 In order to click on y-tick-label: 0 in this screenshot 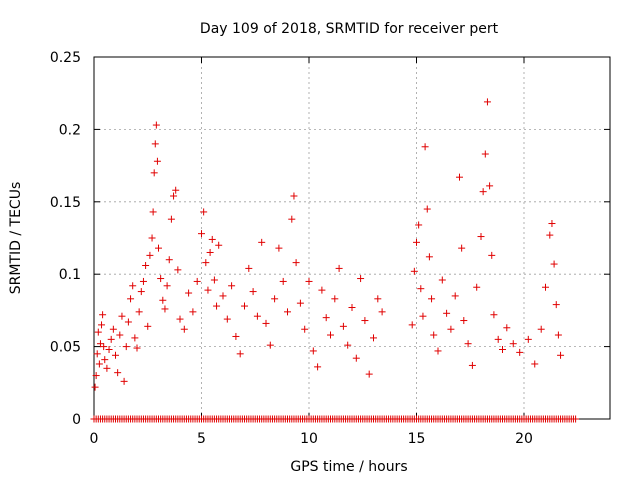, I will do `click(76, 420)`.